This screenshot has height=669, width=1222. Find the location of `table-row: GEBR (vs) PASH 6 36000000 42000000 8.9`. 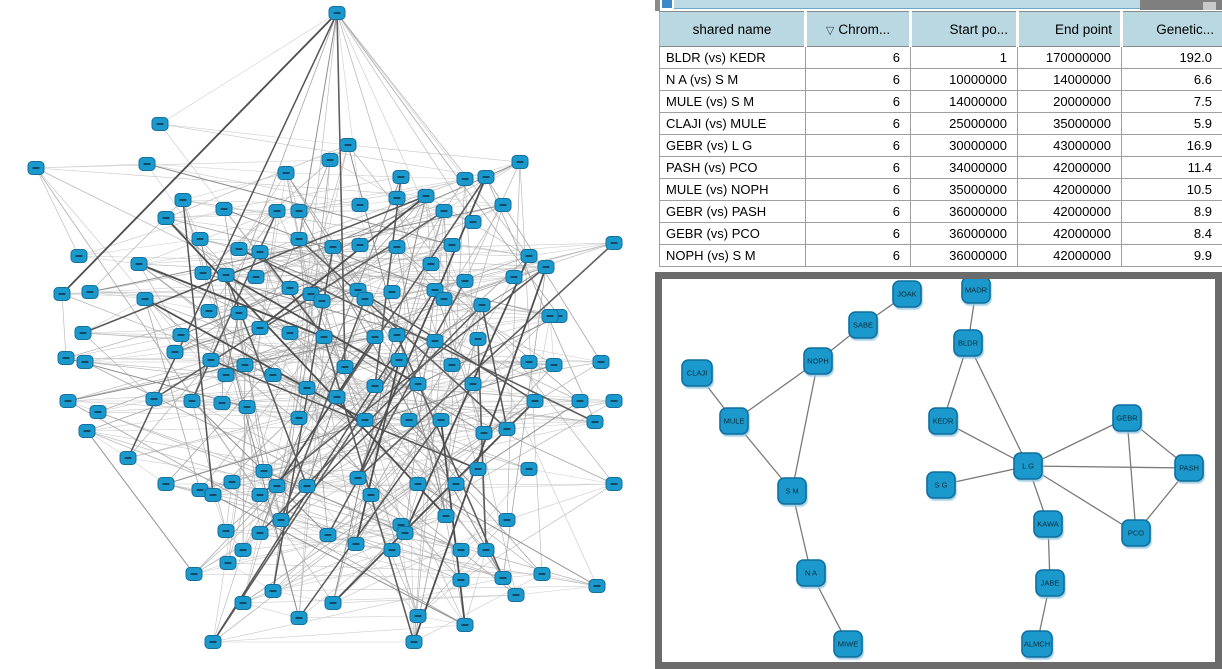

table-row: GEBR (vs) PASH 6 36000000 42000000 8.9 is located at coordinates (940, 211).